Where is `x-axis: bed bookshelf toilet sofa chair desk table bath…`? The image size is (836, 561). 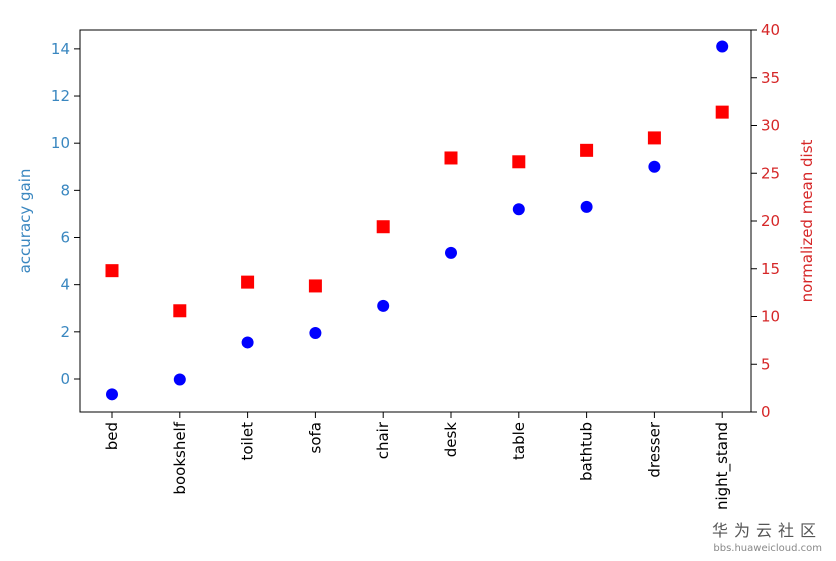
x-axis: bed bookshelf toilet sofa chair desk table bath… is located at coordinates (417, 461).